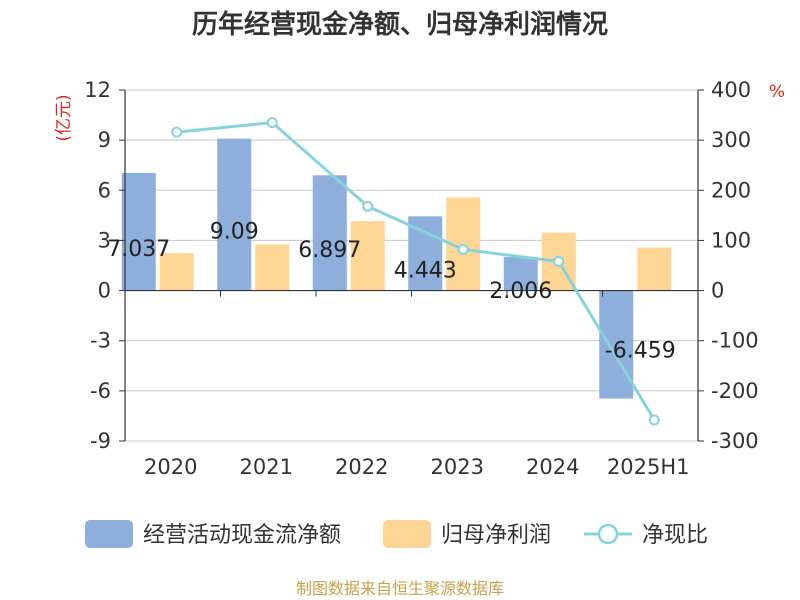 The height and width of the screenshot is (600, 800). What do you see at coordinates (104, 140) in the screenshot?
I see `left-tick-label: 9` at bounding box center [104, 140].